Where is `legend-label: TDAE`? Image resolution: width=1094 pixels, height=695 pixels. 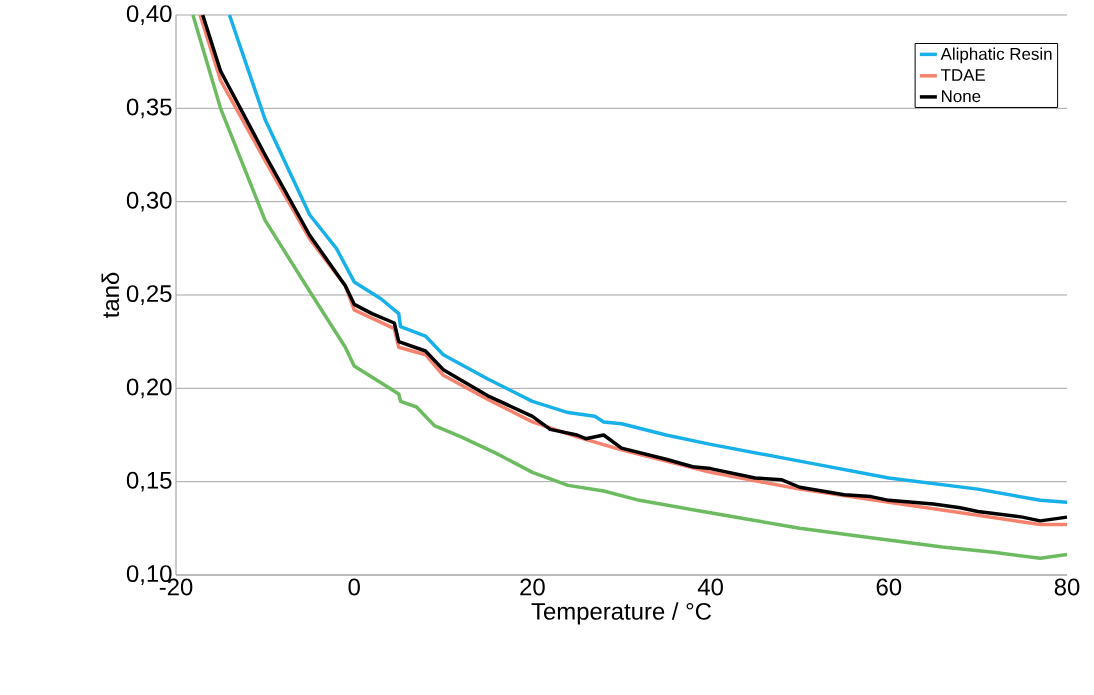
legend-label: TDAE is located at coordinates (963, 75).